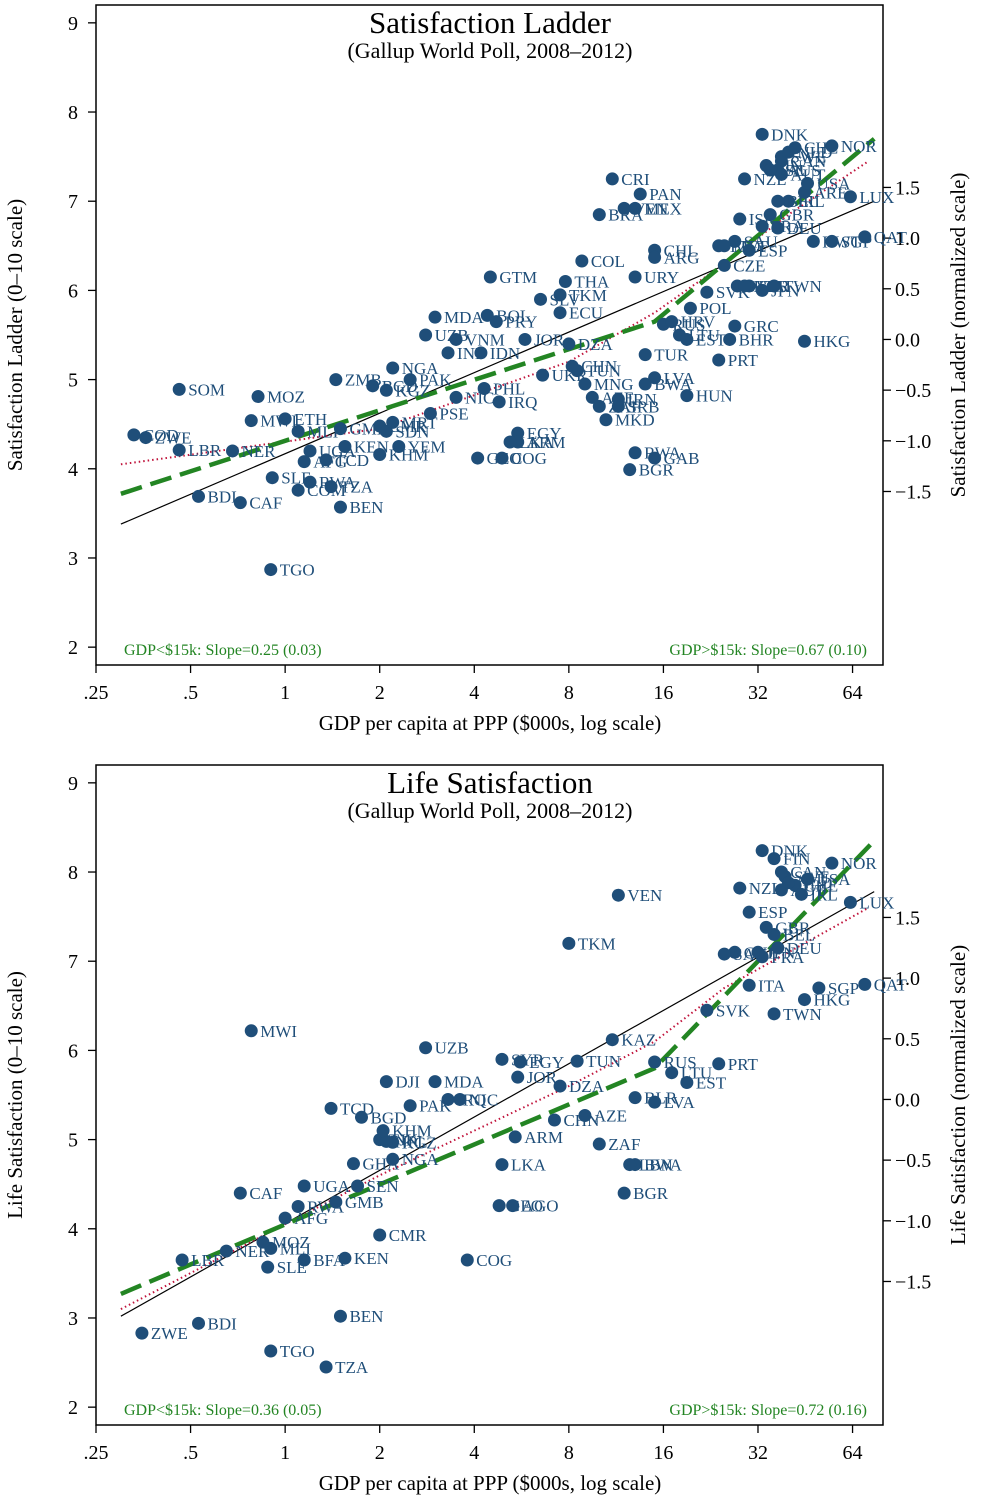 This screenshot has height=1503, width=981. Describe the element at coordinates (263, 1242) in the screenshot. I see `data-point-moz` at that location.